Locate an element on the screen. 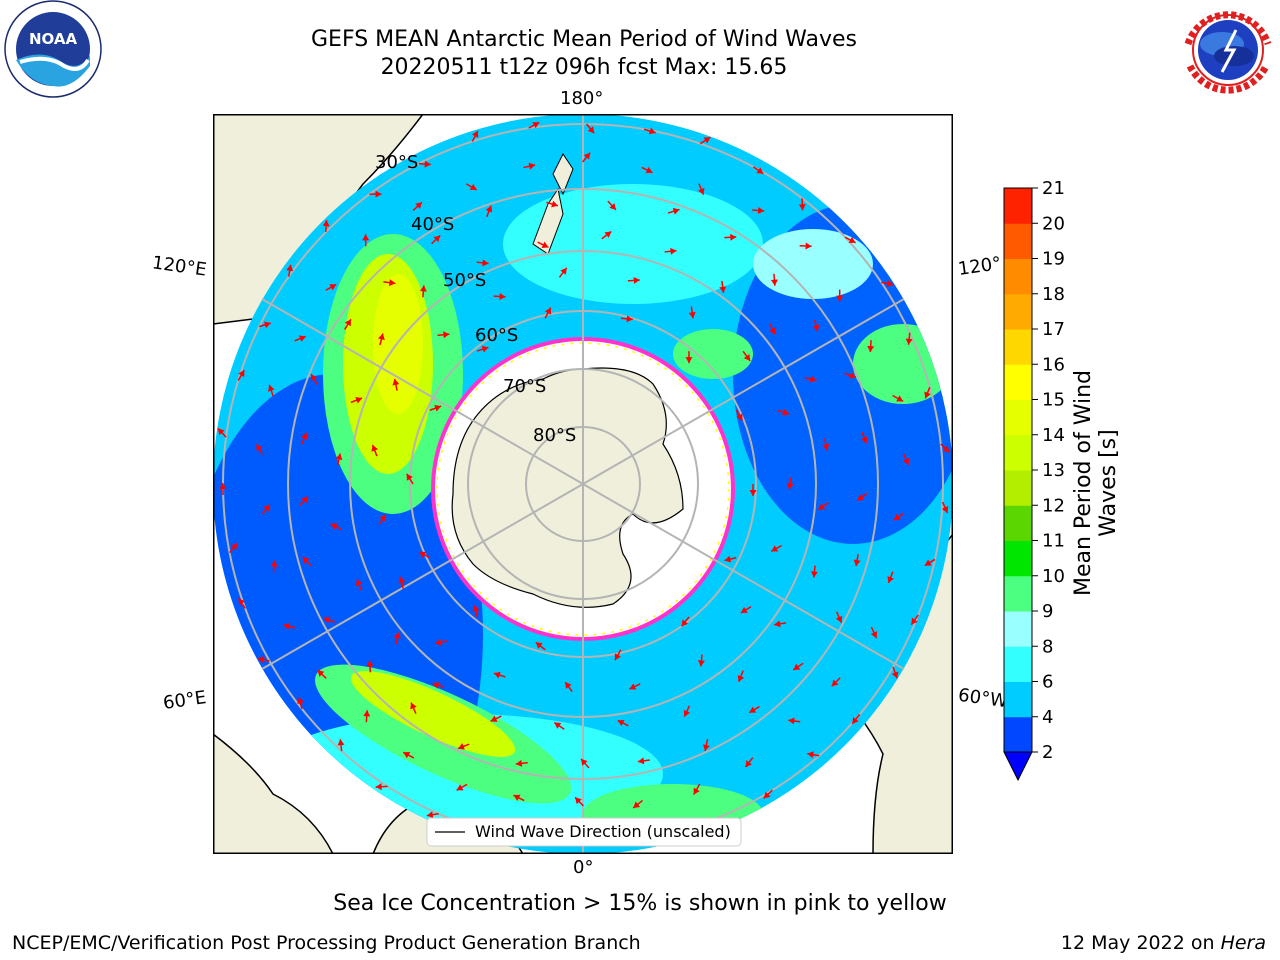  colorbar-tick-label: 14 is located at coordinates (1053, 435).